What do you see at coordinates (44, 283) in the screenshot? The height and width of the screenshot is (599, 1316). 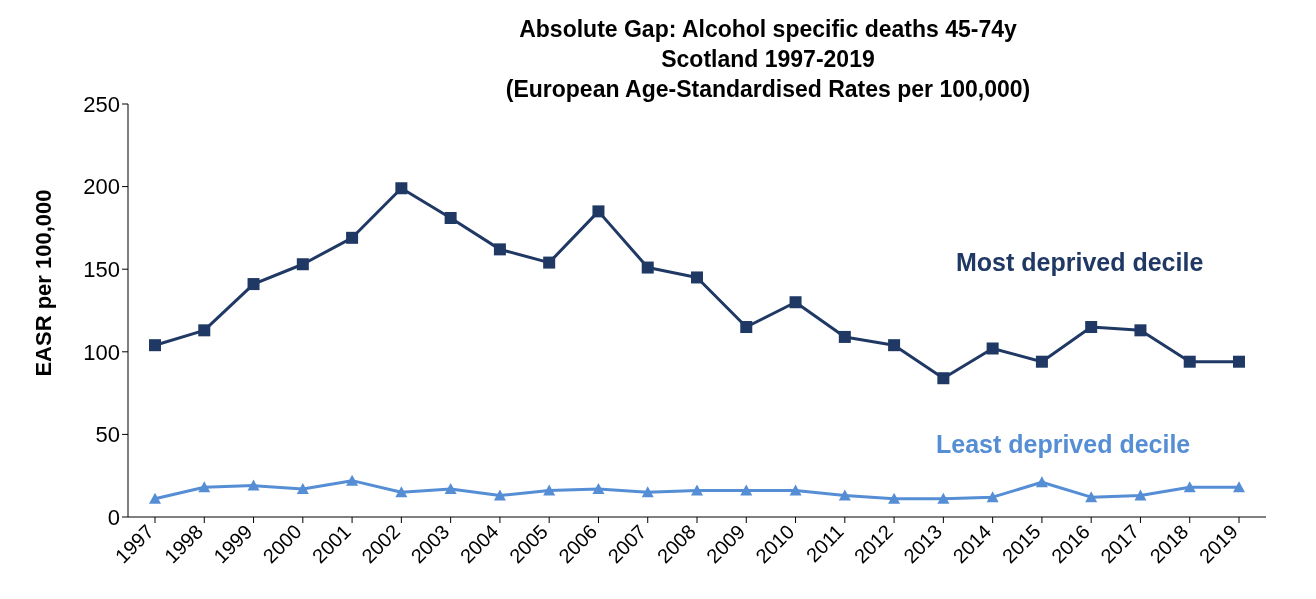 I see `y-axis-title: EASR per 100,000` at bounding box center [44, 283].